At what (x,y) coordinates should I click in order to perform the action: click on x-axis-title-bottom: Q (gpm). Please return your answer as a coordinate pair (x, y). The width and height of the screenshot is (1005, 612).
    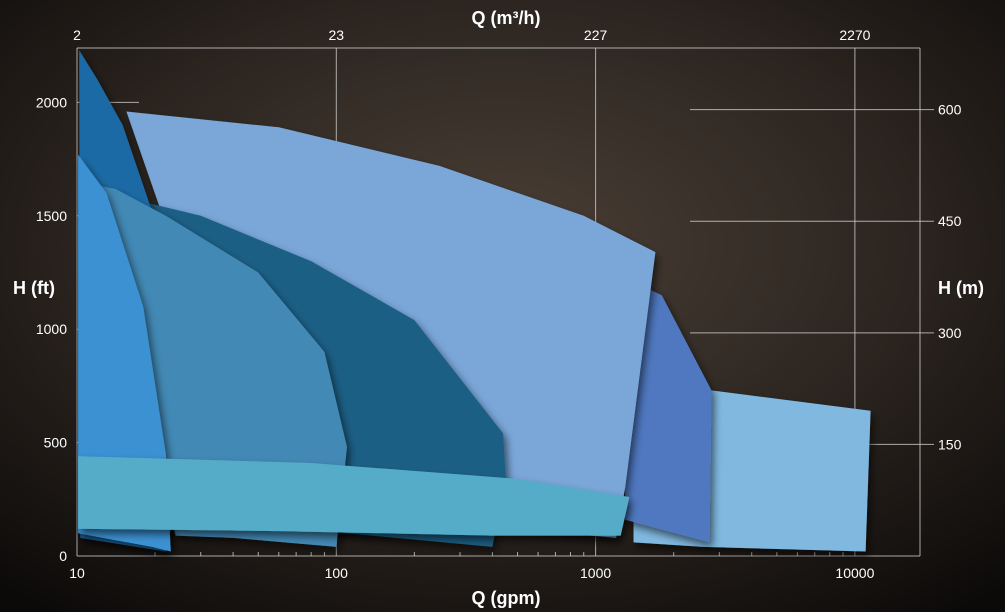
    Looking at the image, I should click on (506, 598).